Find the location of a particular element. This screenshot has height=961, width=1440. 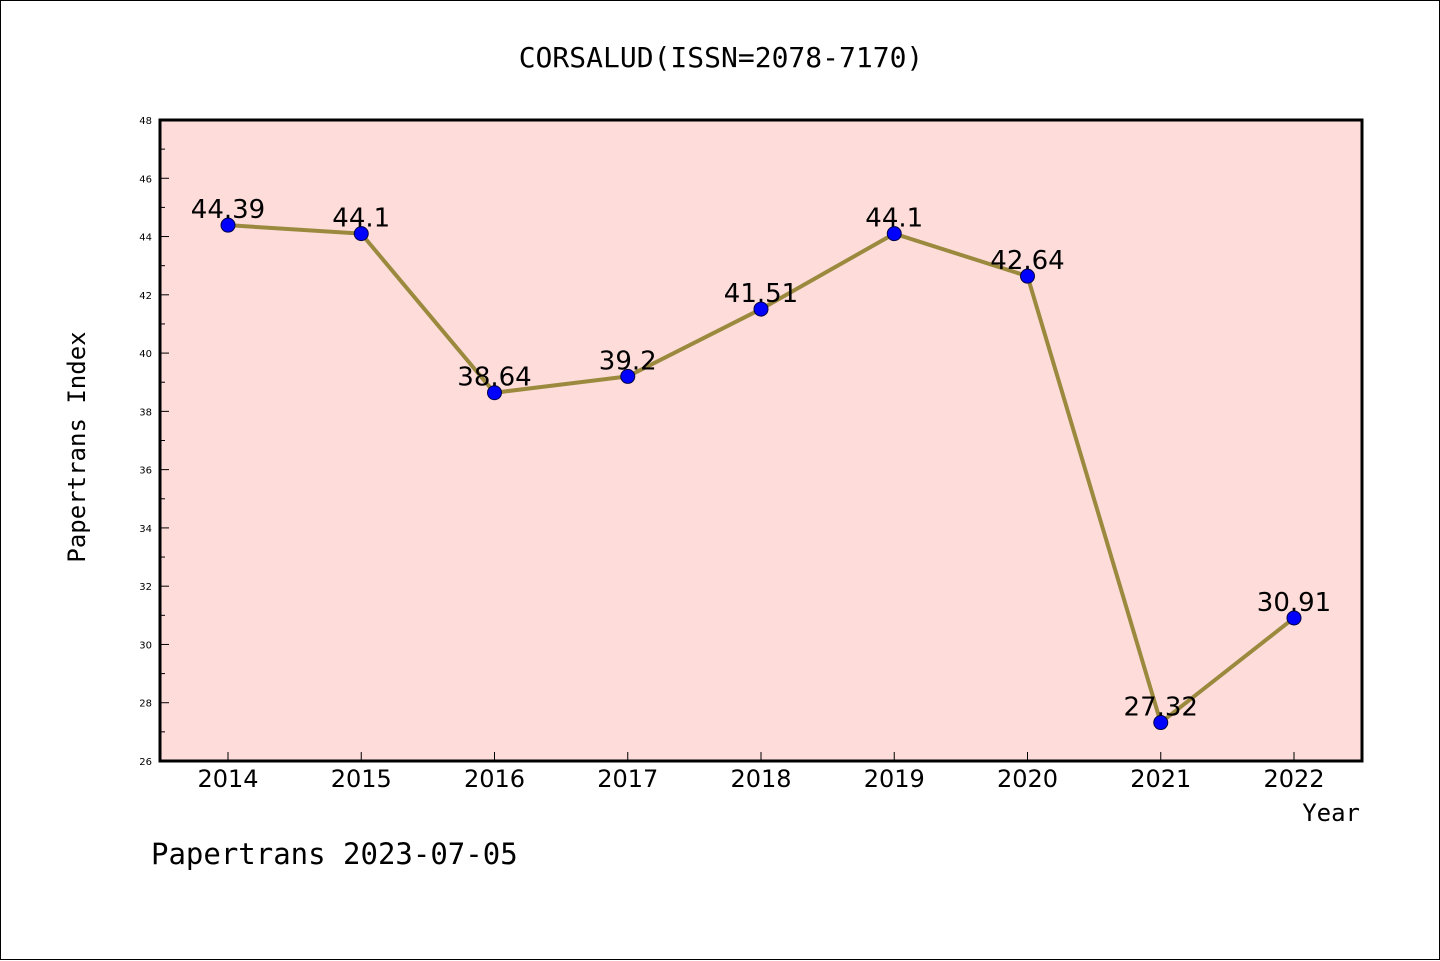

y-tick-label: 40 is located at coordinates (145, 354).